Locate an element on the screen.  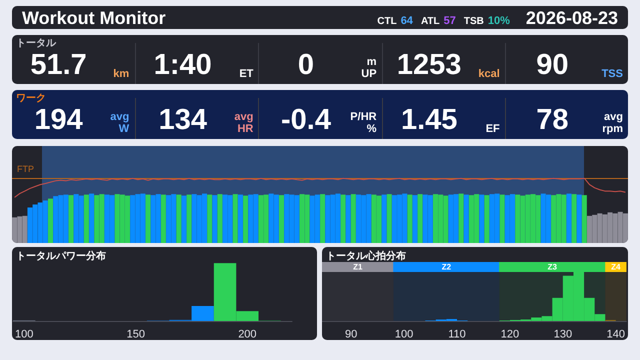
x-tick-label: 120 is located at coordinates (510, 334).